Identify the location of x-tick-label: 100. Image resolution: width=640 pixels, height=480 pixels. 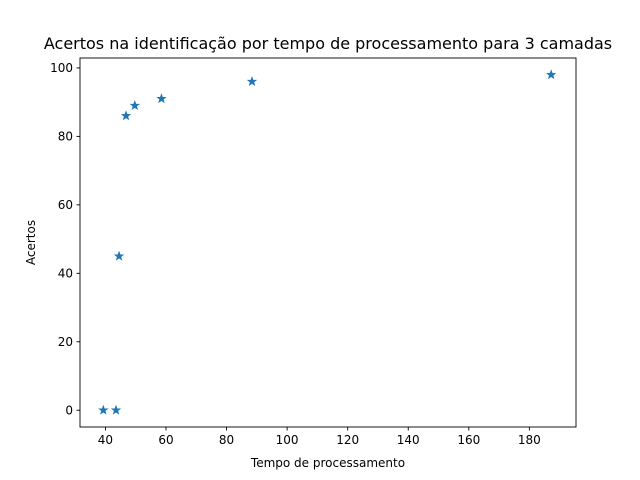
(287, 440).